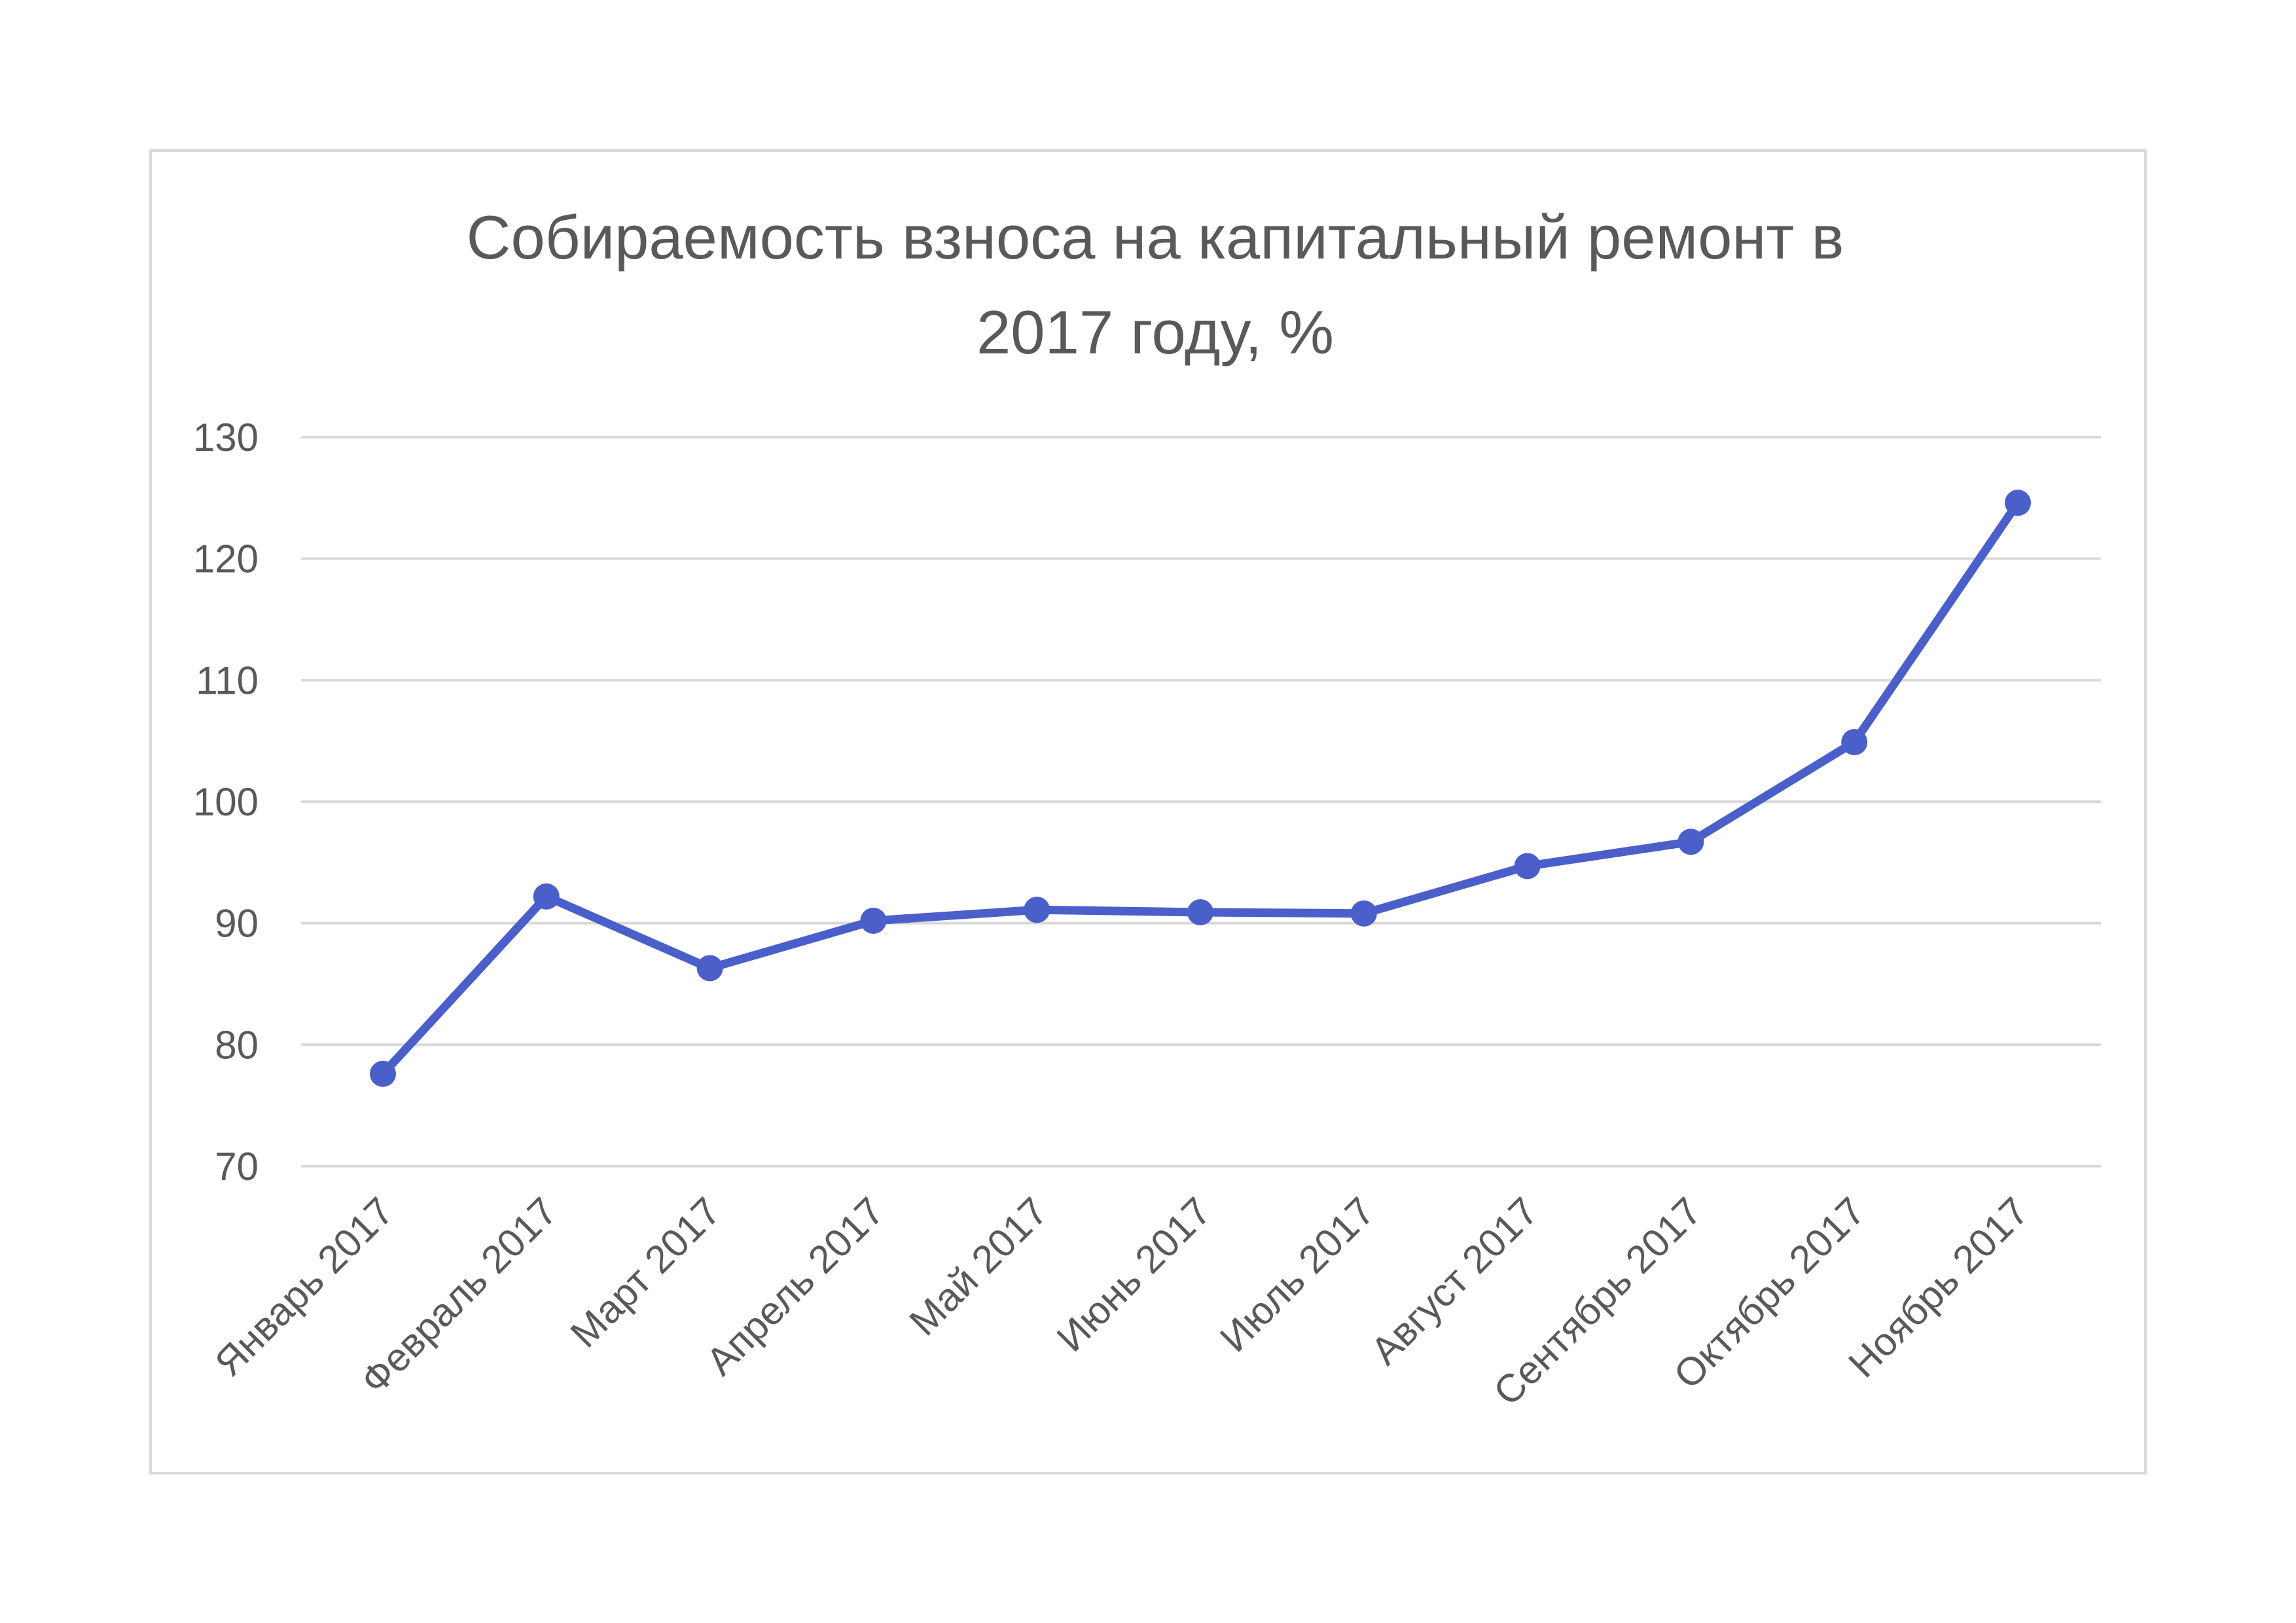 The height and width of the screenshot is (1623, 2296). Describe the element at coordinates (1155, 332) in the screenshot. I see `chart-title-line-2: 2017 году, %` at that location.